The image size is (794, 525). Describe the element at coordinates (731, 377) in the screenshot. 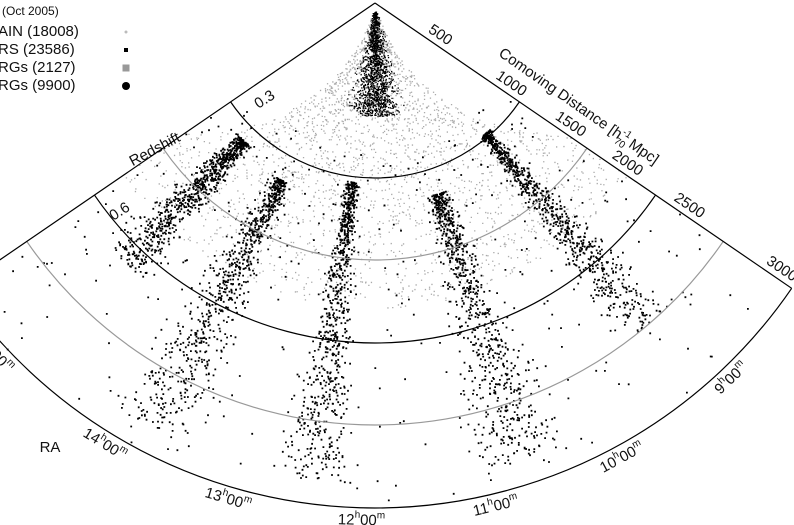

I see `ra-tick: 9h00m` at that location.